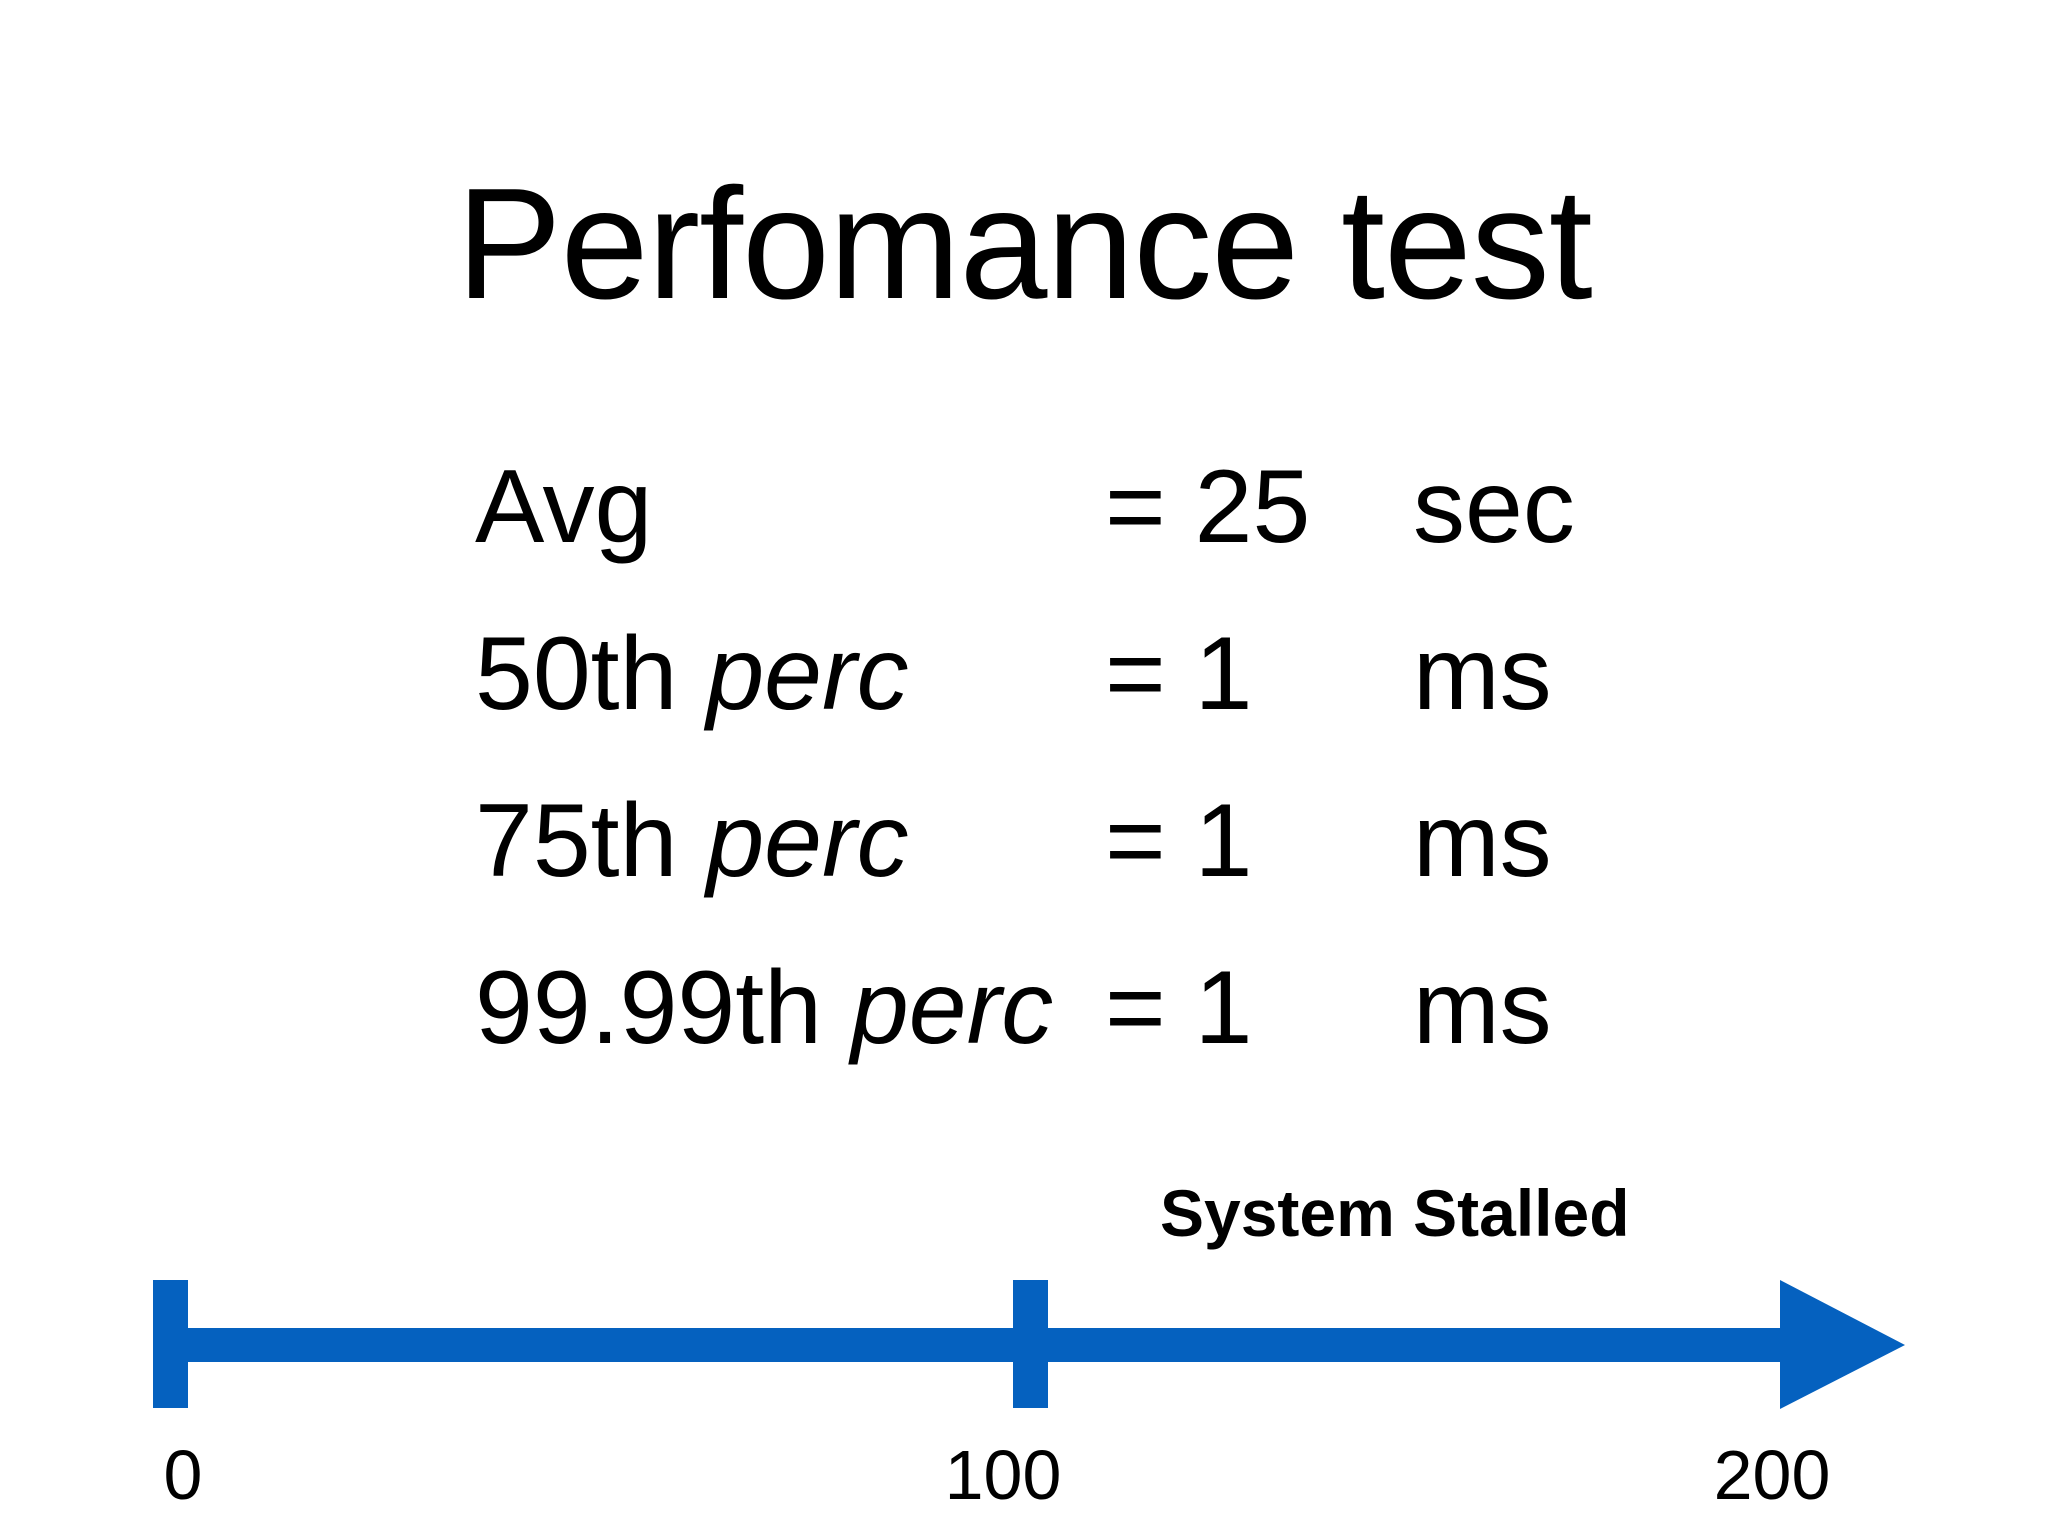 The width and height of the screenshot is (2048, 1536). What do you see at coordinates (1772, 1475) in the screenshot?
I see `tick-label-200: 200` at bounding box center [1772, 1475].